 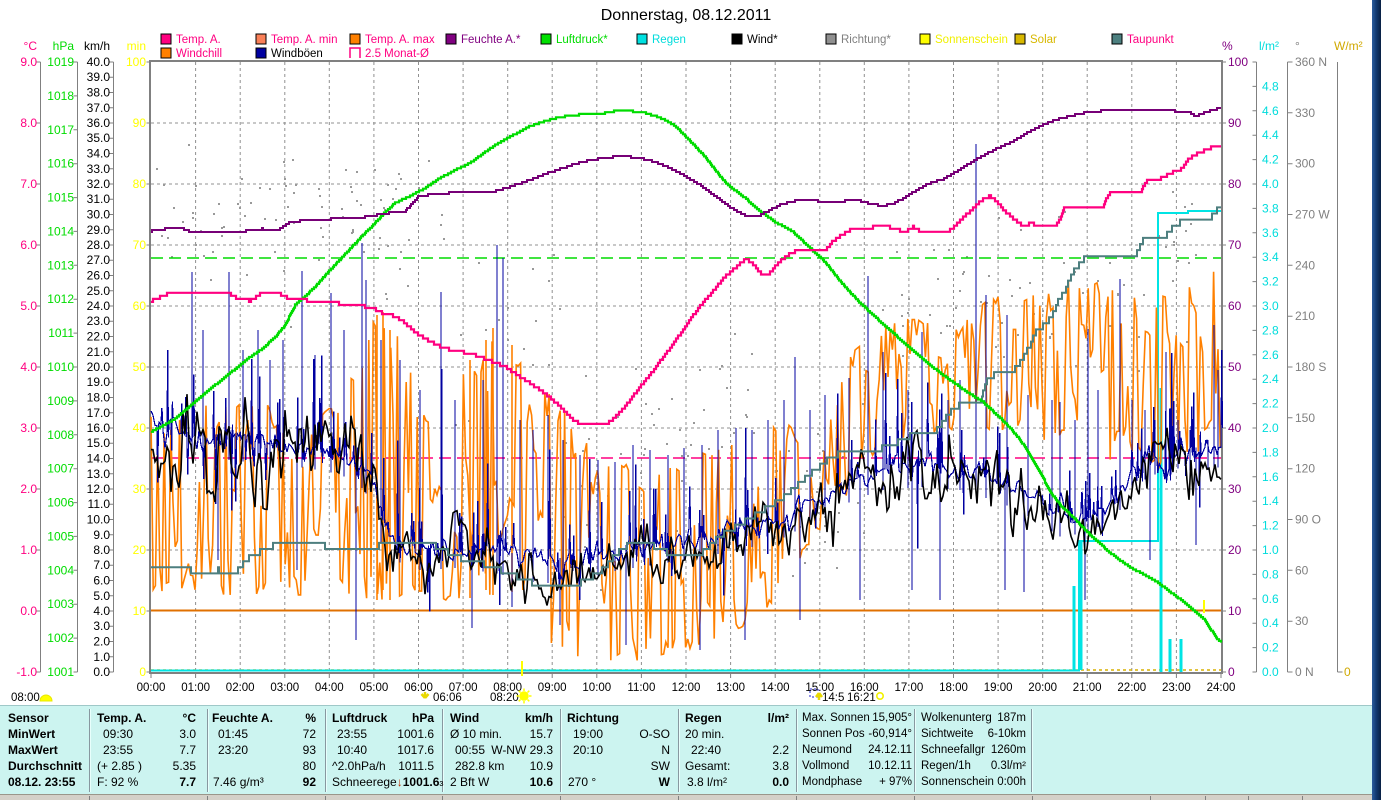 I want to click on svg-text: 2.5 Monat-Ø, so click(x=397, y=54).